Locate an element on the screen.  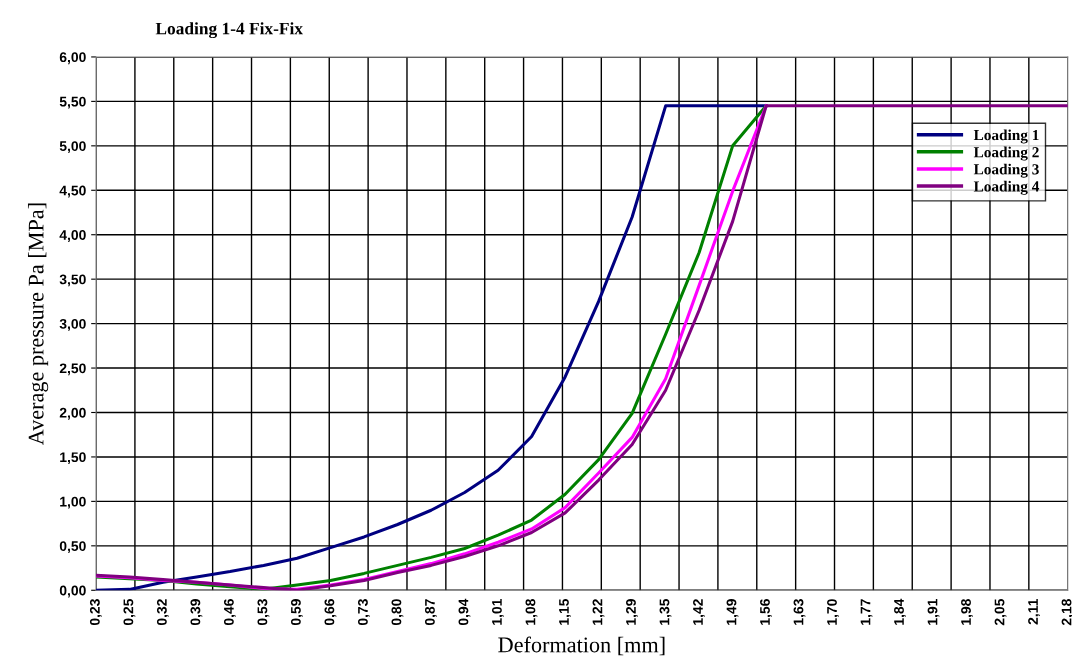
x-tick-label: 1,08 is located at coordinates (531, 612).